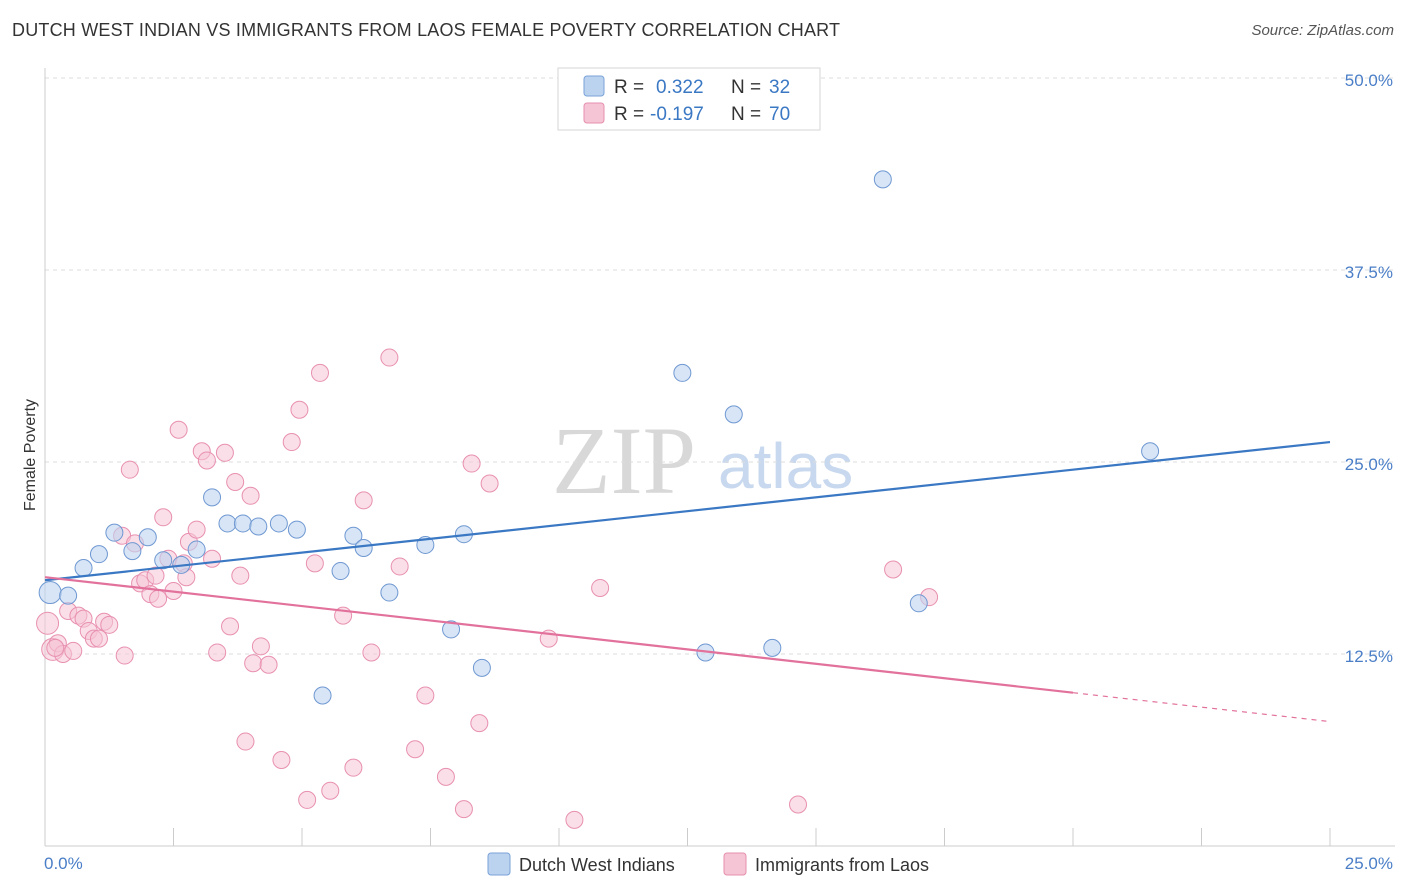  Describe the element at coordinates (735, 864) in the screenshot. I see `bottom-legend-swatch-pink` at that location.